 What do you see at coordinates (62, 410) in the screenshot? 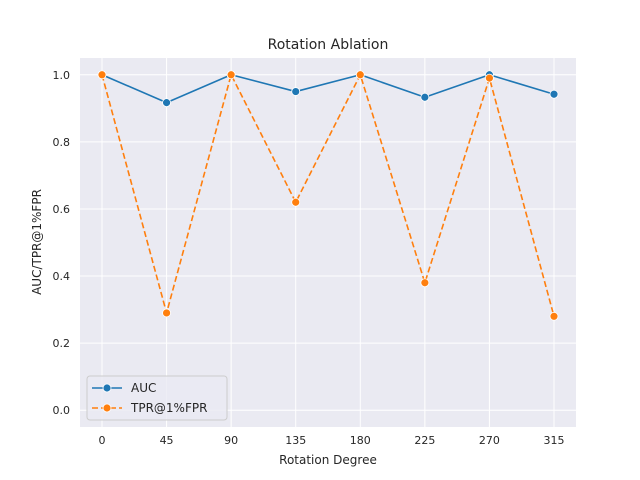
I see `y-tick-label: 0.0` at bounding box center [62, 410].